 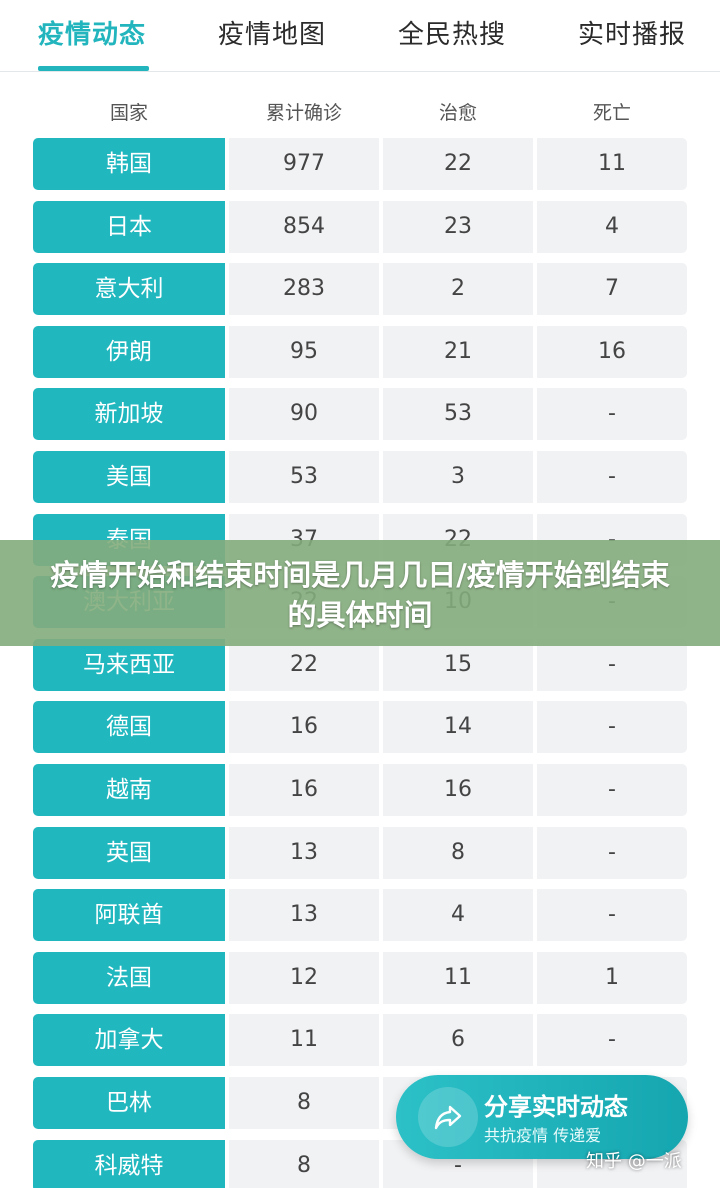 What do you see at coordinates (458, 727) in the screenshot?
I see `recovered-cell: 14` at bounding box center [458, 727].